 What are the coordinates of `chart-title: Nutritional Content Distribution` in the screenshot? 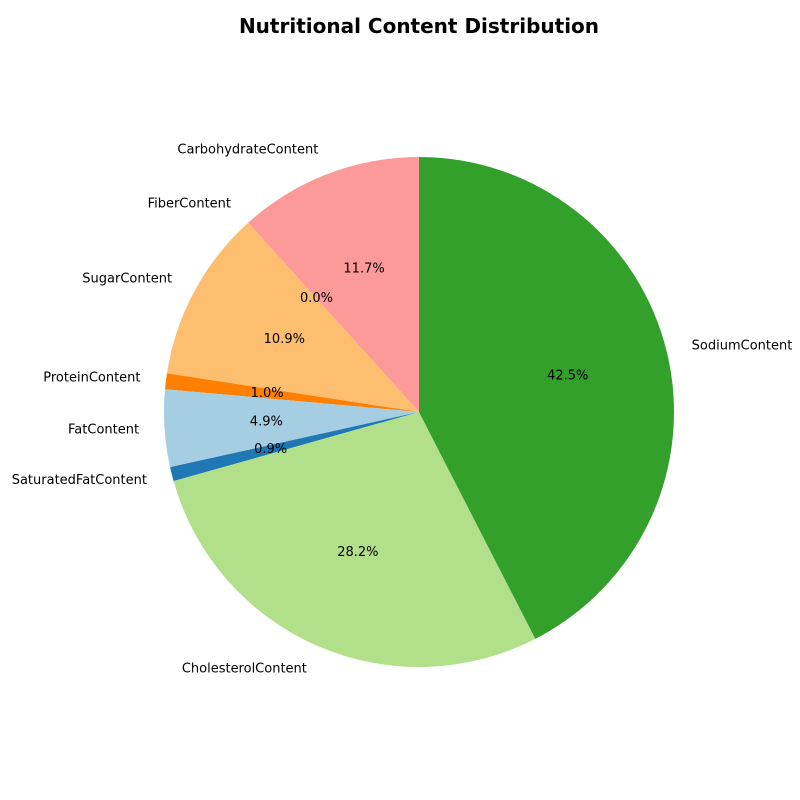 It's located at (419, 26).